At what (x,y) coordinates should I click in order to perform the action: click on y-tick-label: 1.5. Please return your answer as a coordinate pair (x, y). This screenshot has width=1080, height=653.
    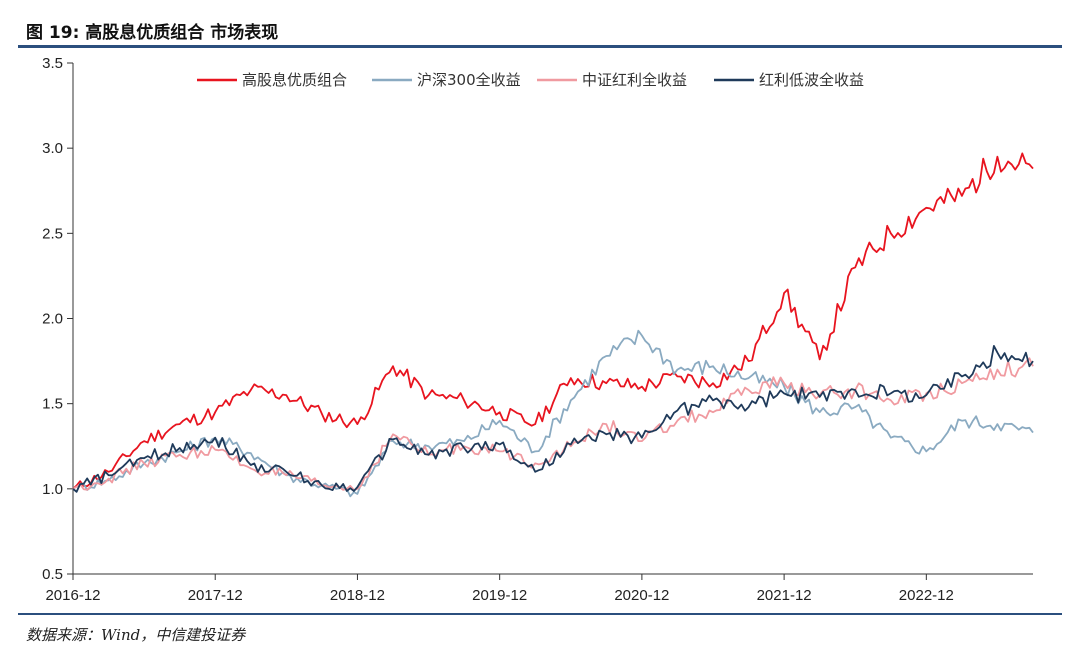
    Looking at the image, I should click on (52, 404).